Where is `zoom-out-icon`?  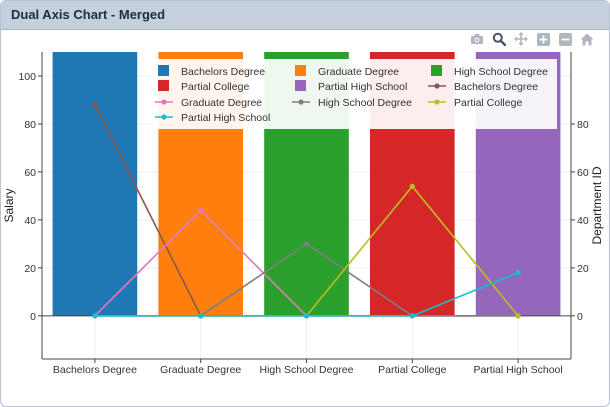 zoom-out-icon is located at coordinates (565, 39).